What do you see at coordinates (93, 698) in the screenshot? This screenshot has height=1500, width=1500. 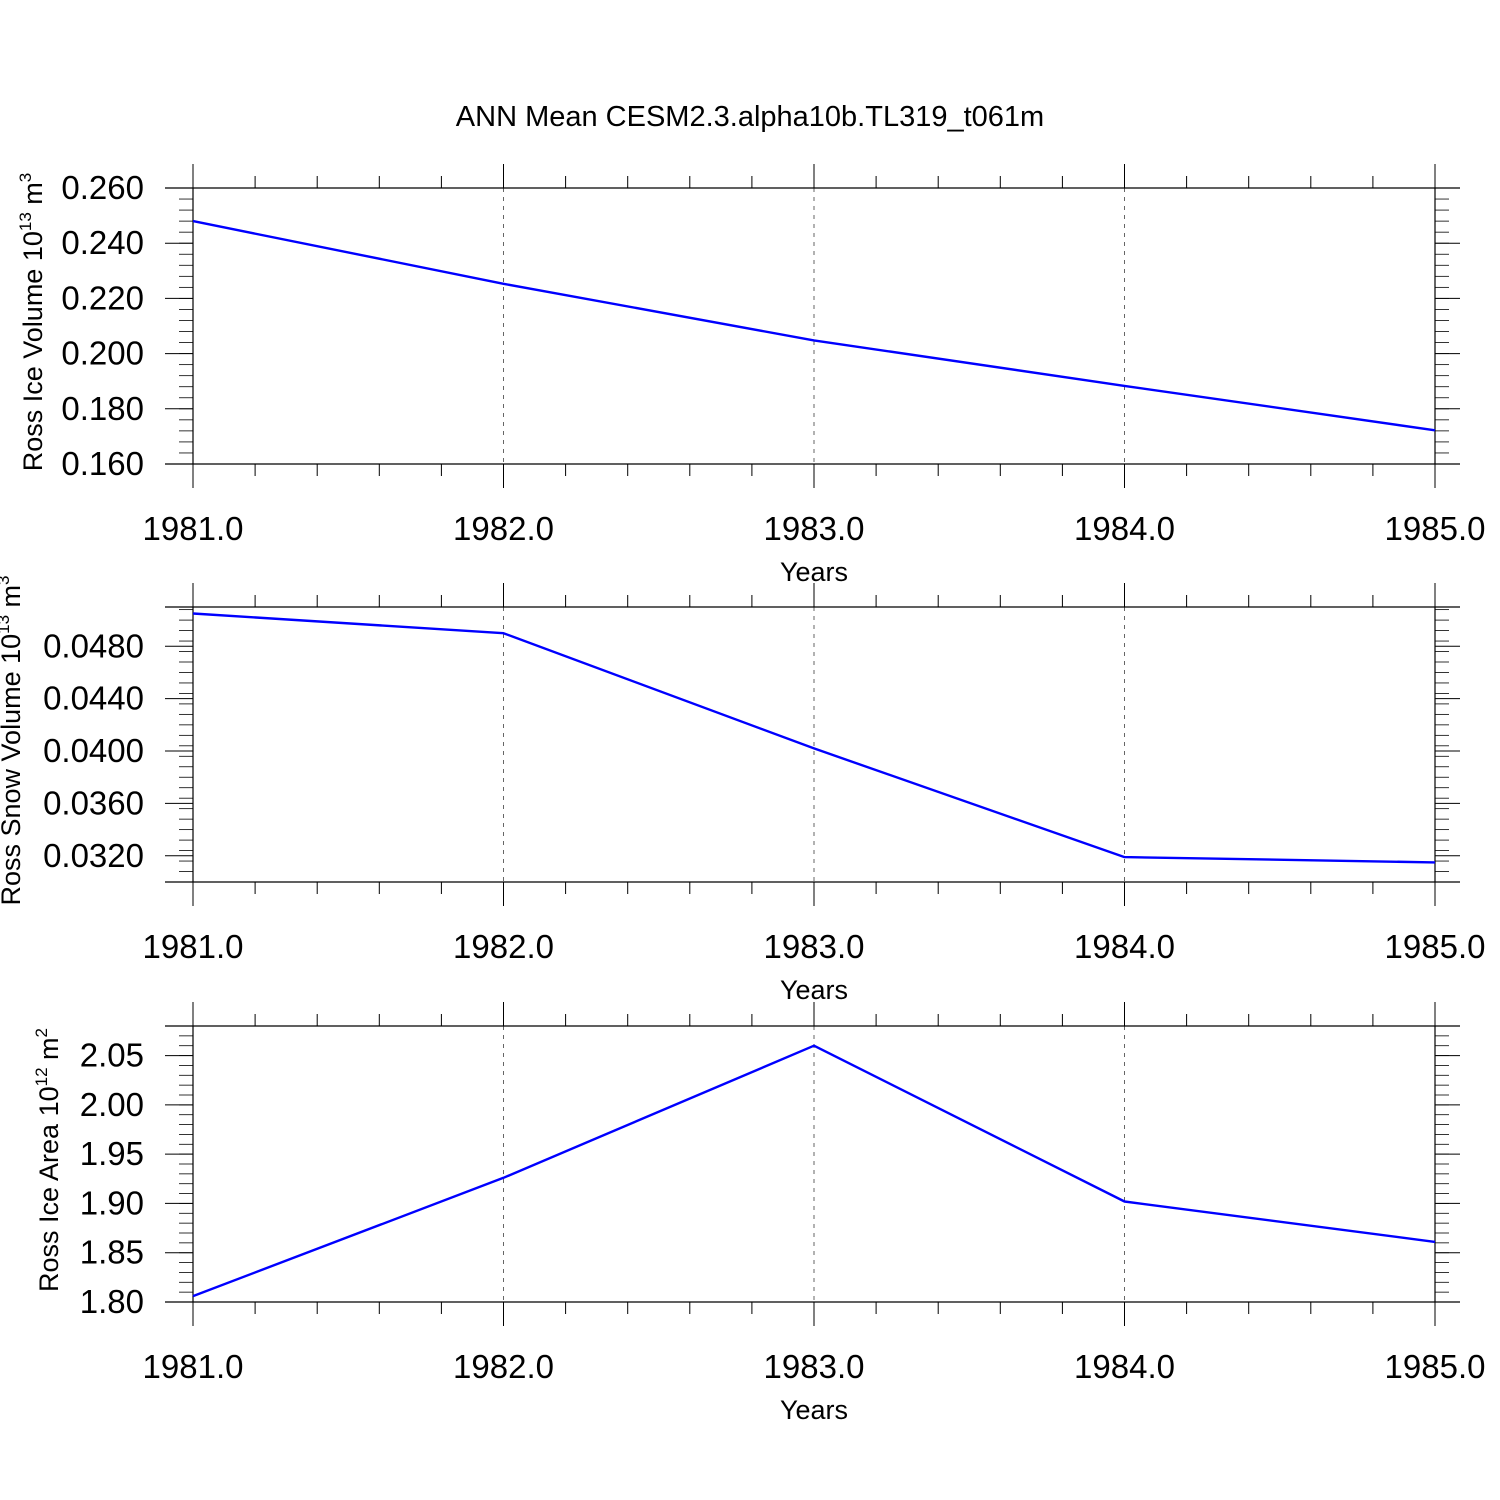 I see `y-tick-label: 0.0440` at bounding box center [93, 698].